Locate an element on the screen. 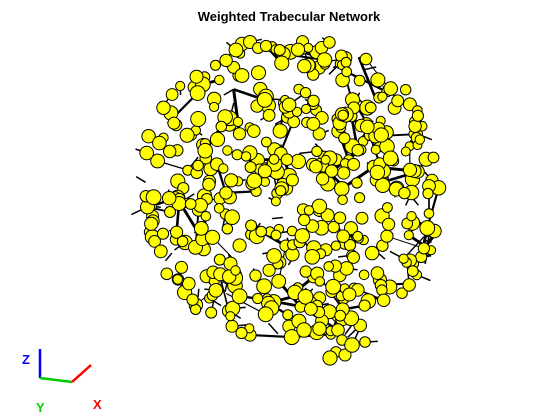  figure-title: Weighted Trabecular Network is located at coordinates (289, 16).